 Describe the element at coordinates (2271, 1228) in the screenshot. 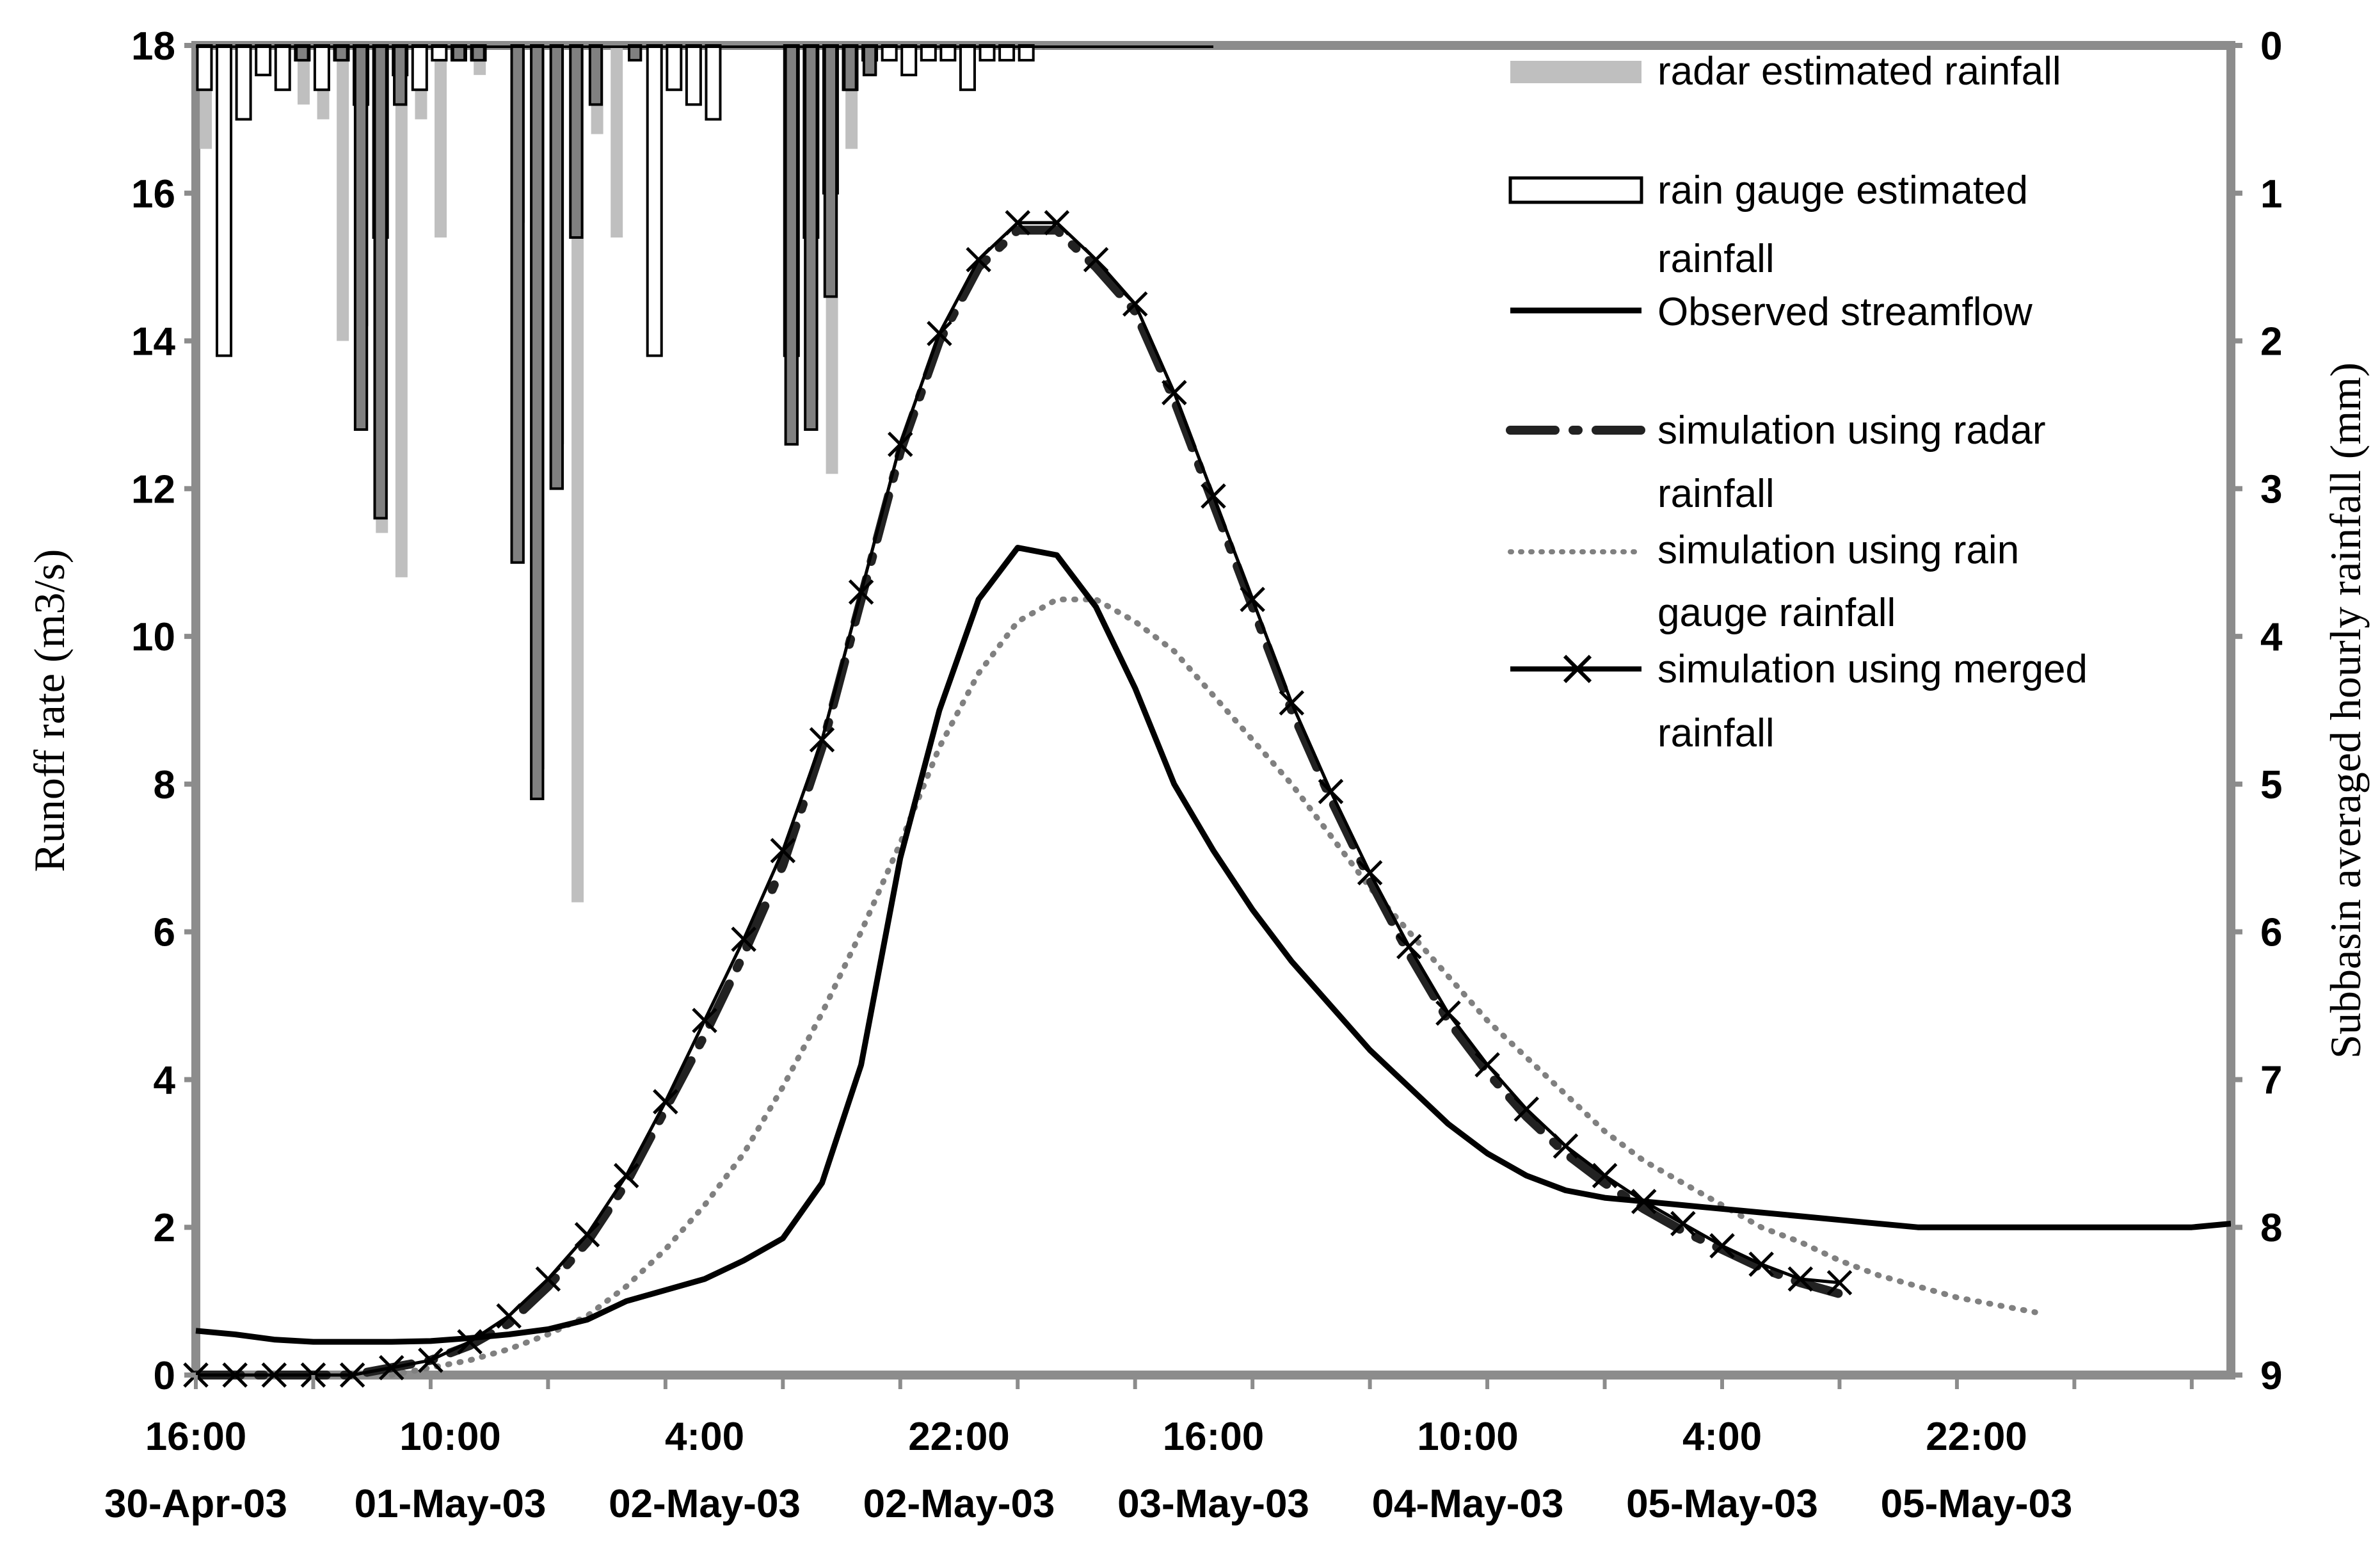

I see `right-tick-label: 8` at that location.